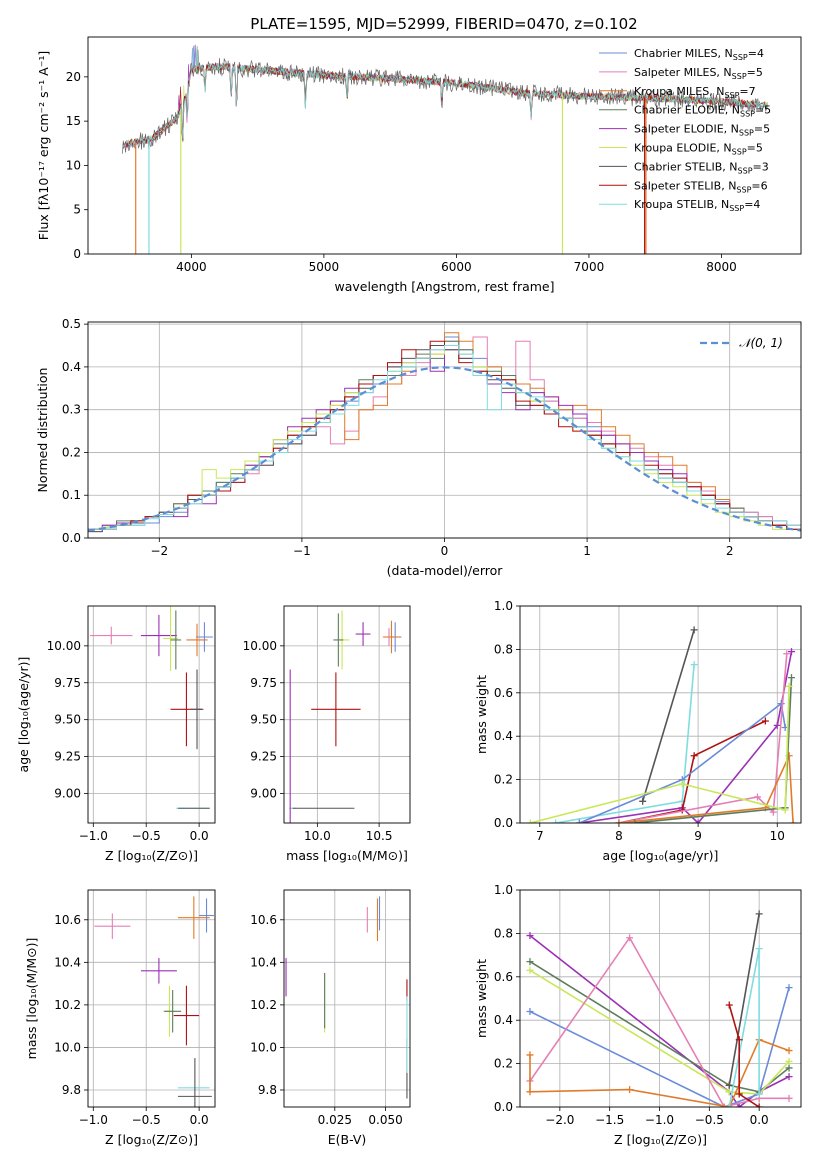 The height and width of the screenshot is (1170, 819). Describe the element at coordinates (302, 551) in the screenshot. I see `x-tick-label: −1` at that location.